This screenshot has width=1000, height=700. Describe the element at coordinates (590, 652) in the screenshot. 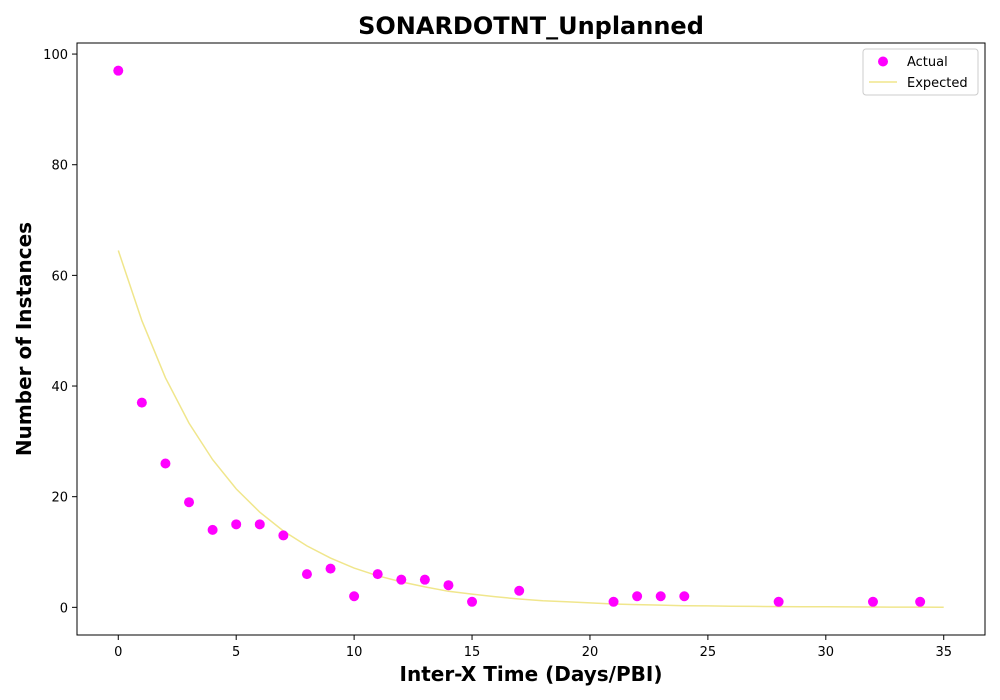

I see `x-tick-label: 20` at that location.